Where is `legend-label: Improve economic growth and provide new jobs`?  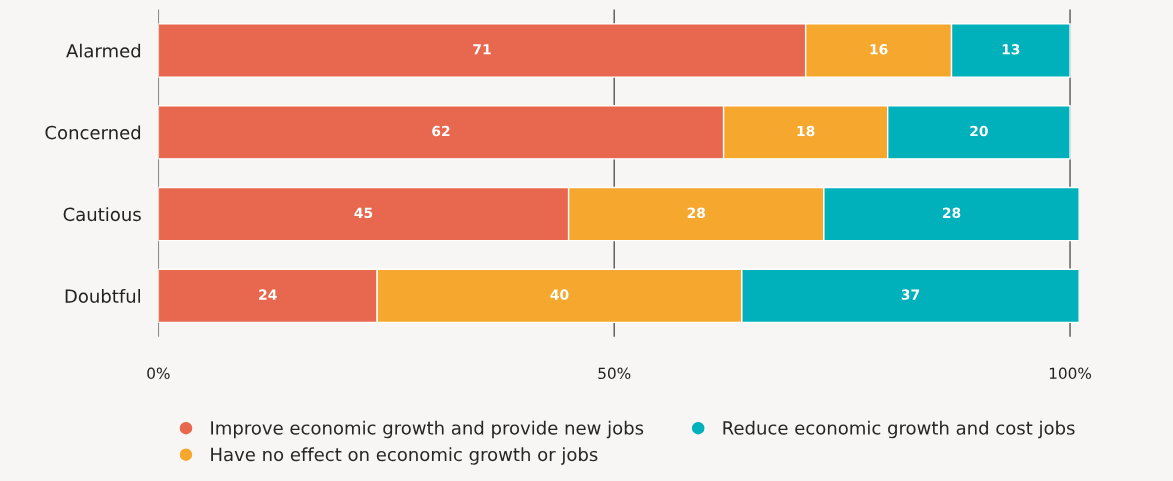 legend-label: Improve economic growth and provide new jobs is located at coordinates (427, 429).